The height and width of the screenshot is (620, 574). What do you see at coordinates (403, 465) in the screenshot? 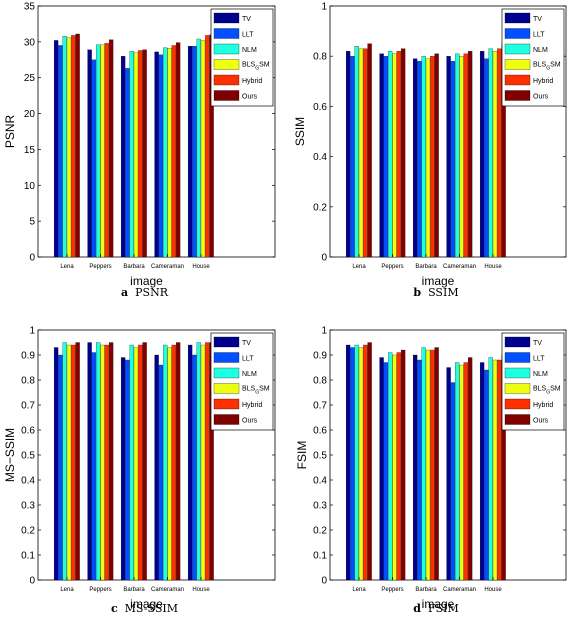
I see `bar-ours-peppers` at bounding box center [403, 465].